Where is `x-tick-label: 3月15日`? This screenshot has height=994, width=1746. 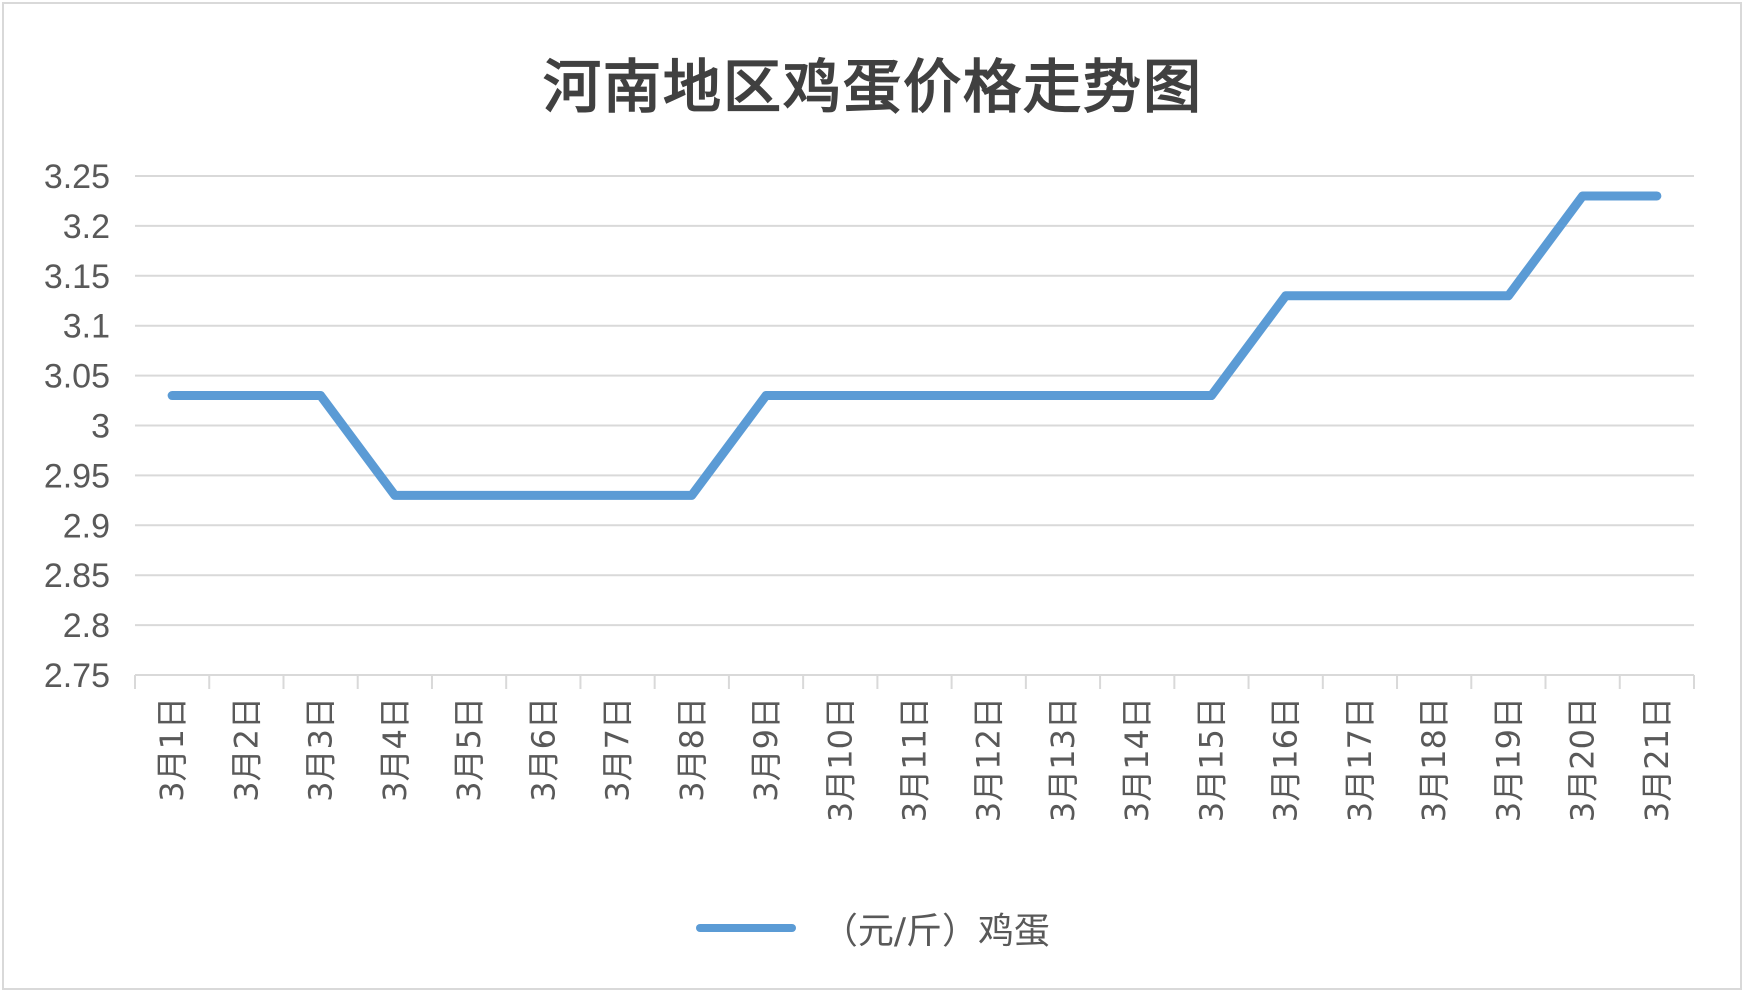
x-tick-label: 3月15日 is located at coordinates (1211, 759).